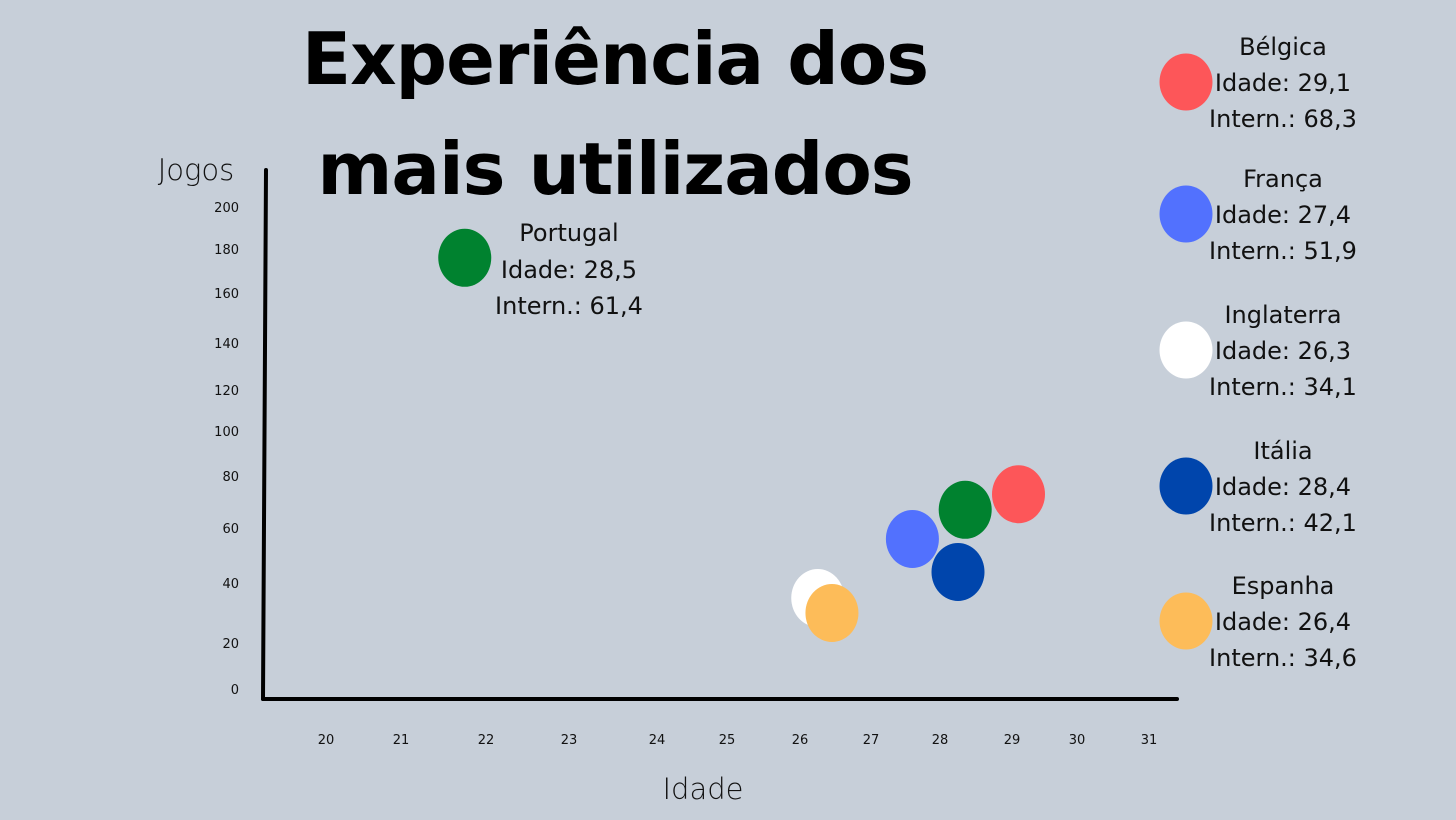 Image resolution: width=1456 pixels, height=820 pixels. What do you see at coordinates (615, 114) in the screenshot?
I see `chart-title: Experiência dos mais utilizados` at bounding box center [615, 114].